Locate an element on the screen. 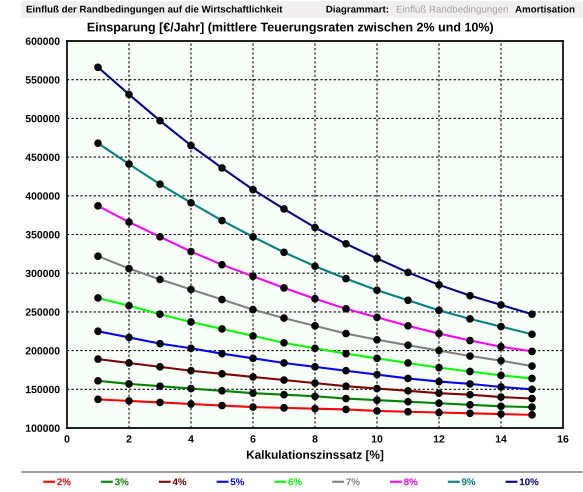 Image resolution: width=583 pixels, height=492 pixels. x-tick-label: 14 is located at coordinates (501, 438).